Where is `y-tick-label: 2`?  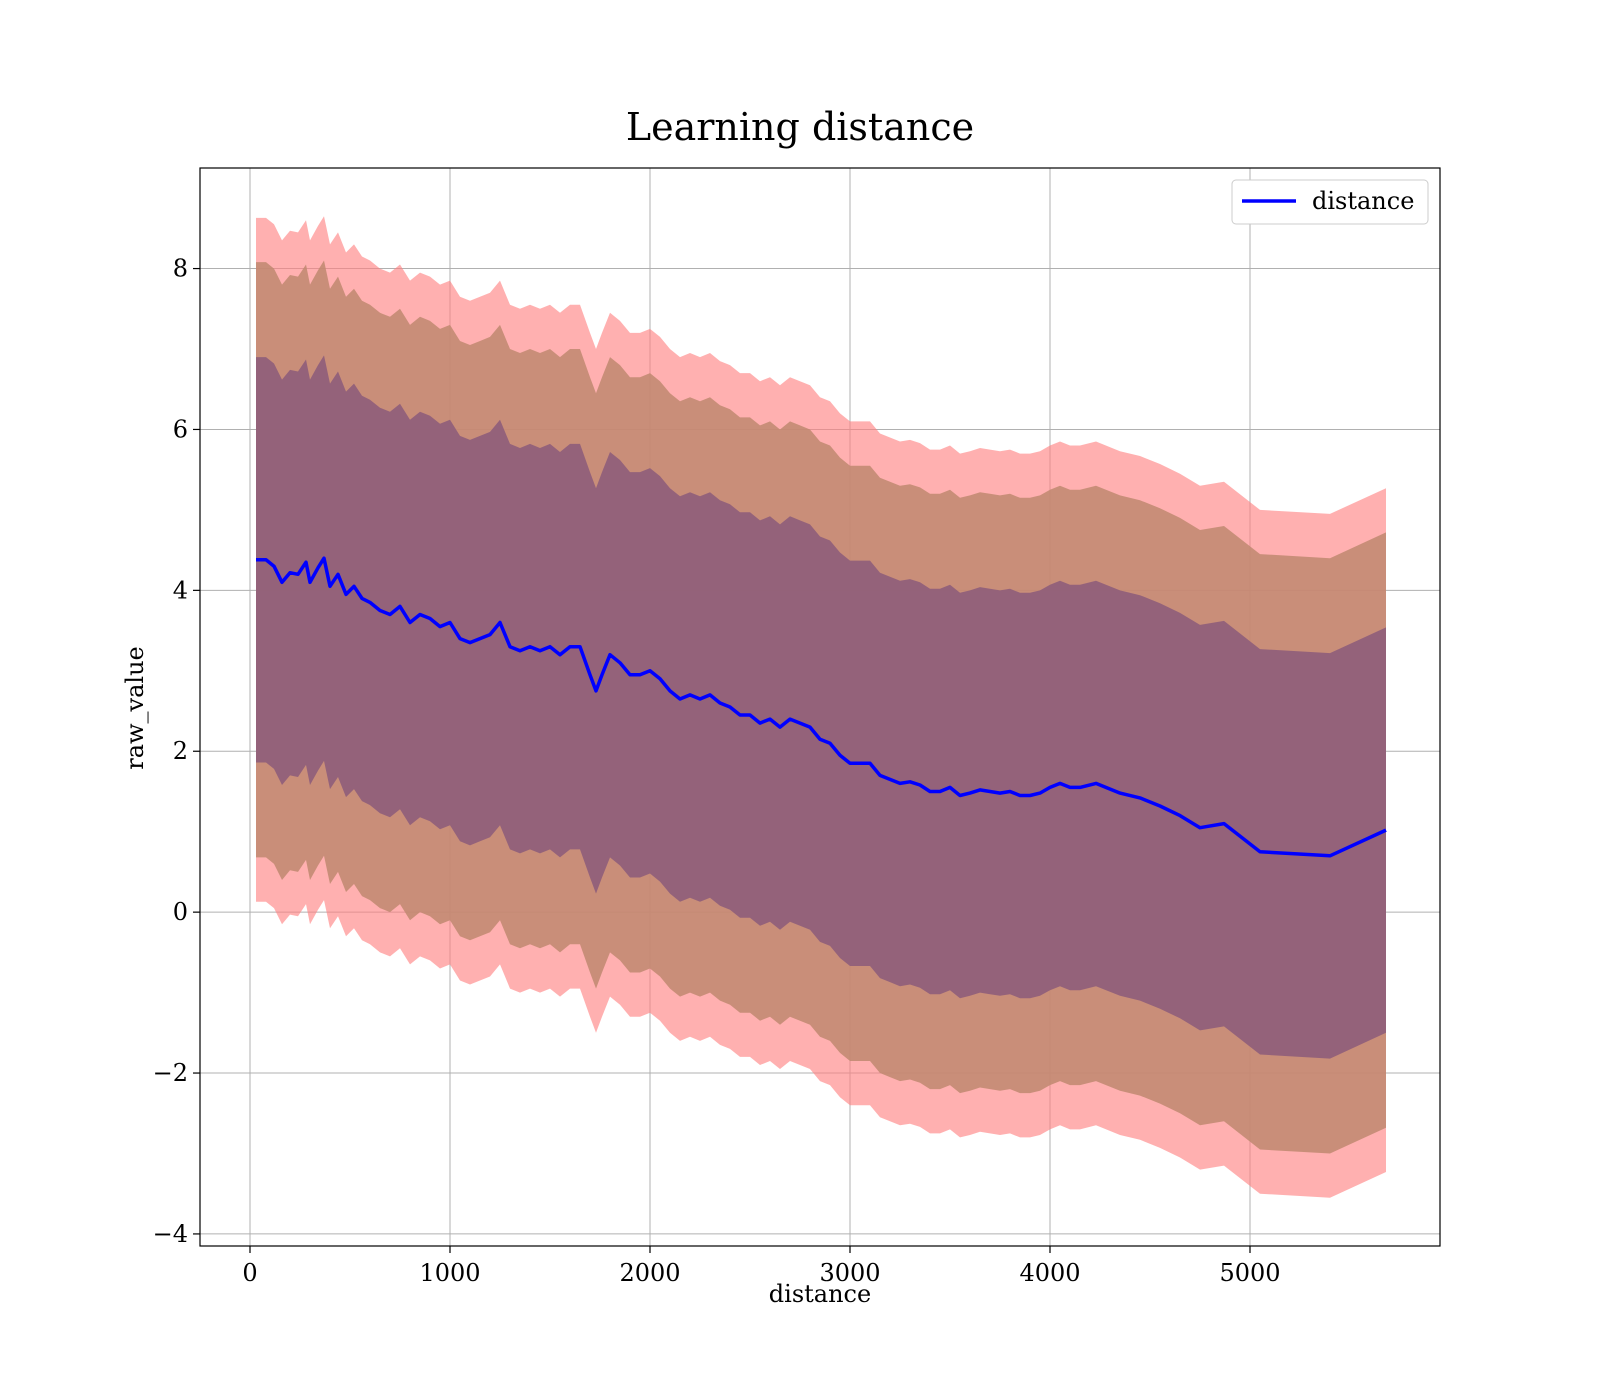
y-tick-label: 2 is located at coordinates (180, 751).